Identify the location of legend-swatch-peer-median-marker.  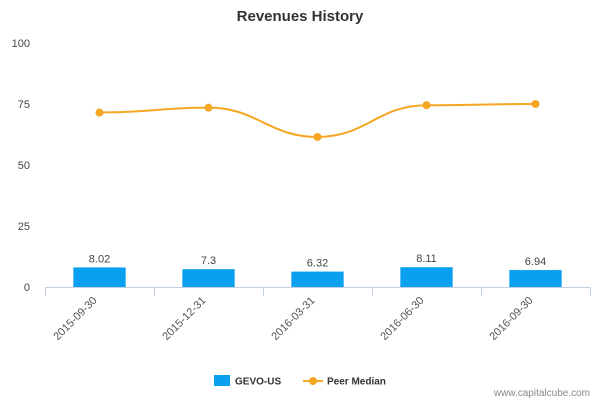
(313, 381).